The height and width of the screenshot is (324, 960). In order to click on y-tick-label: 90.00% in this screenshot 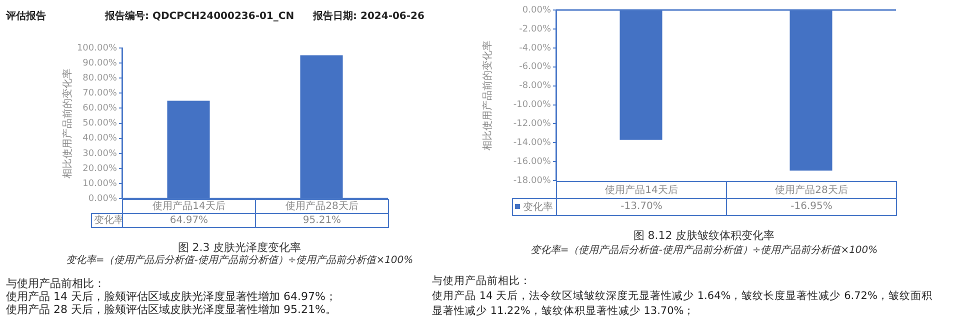, I will do `click(100, 63)`.